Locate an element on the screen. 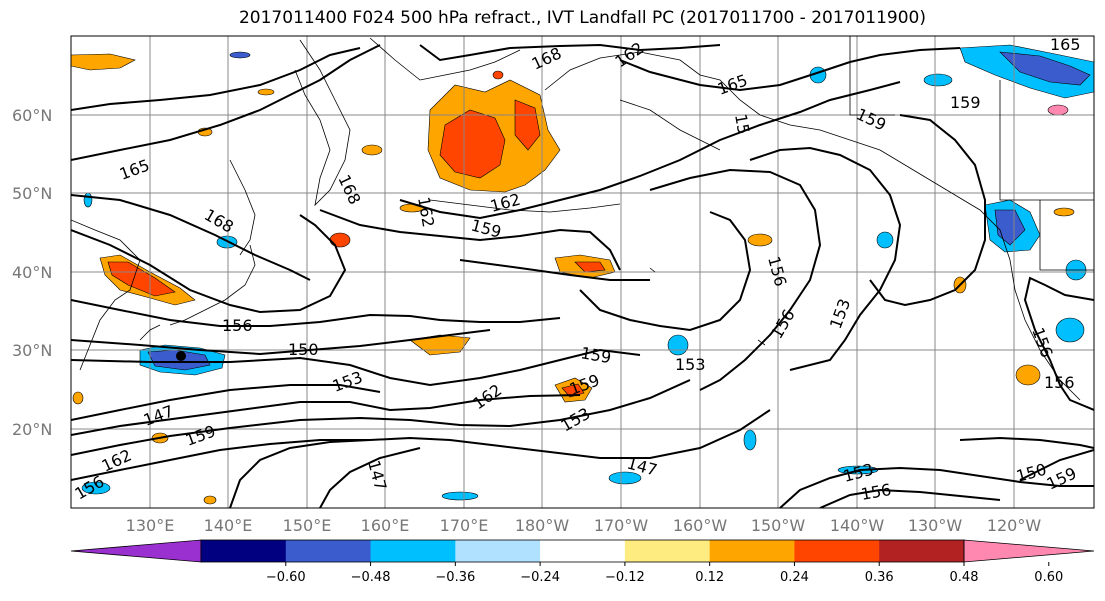 The width and height of the screenshot is (1105, 601). contour-label: 150 is located at coordinates (303, 349).